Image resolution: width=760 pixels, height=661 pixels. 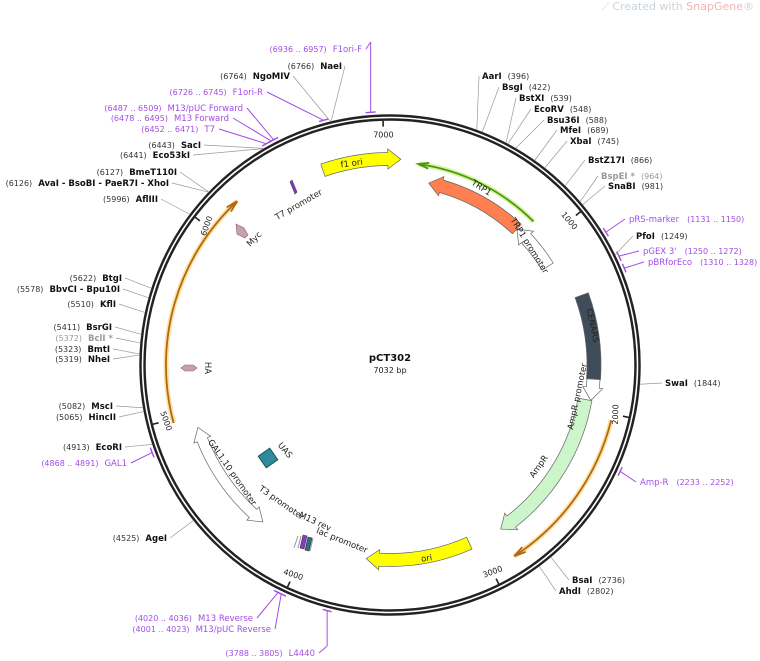 What do you see at coordinates (87, 184) in the screenshot?
I see `enzyme-site: (6126) AvaI - BsoBI - PaeR7I - XhoI` at bounding box center [87, 184].